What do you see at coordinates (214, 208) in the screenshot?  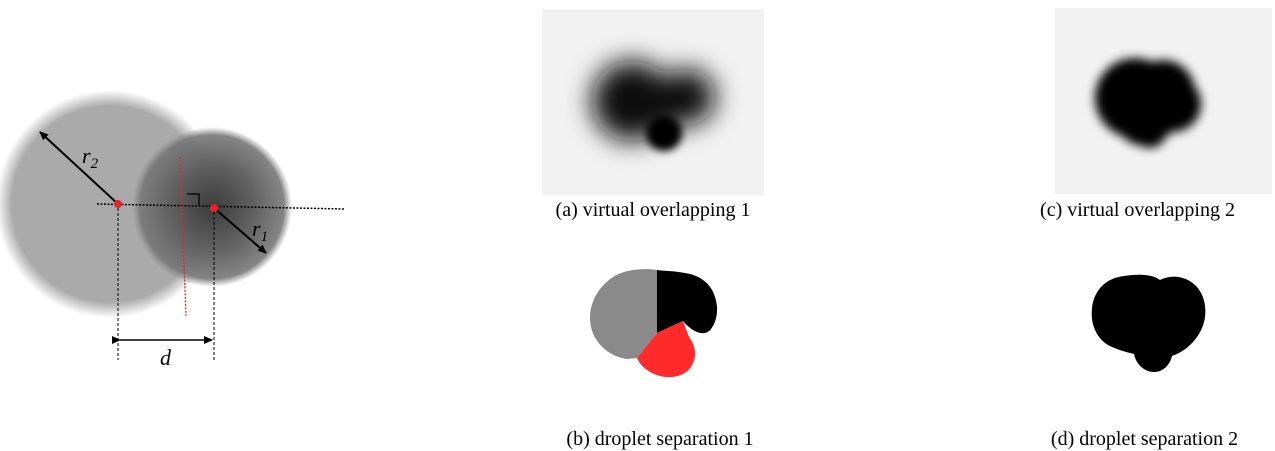 I see `small-droplet-center` at bounding box center [214, 208].